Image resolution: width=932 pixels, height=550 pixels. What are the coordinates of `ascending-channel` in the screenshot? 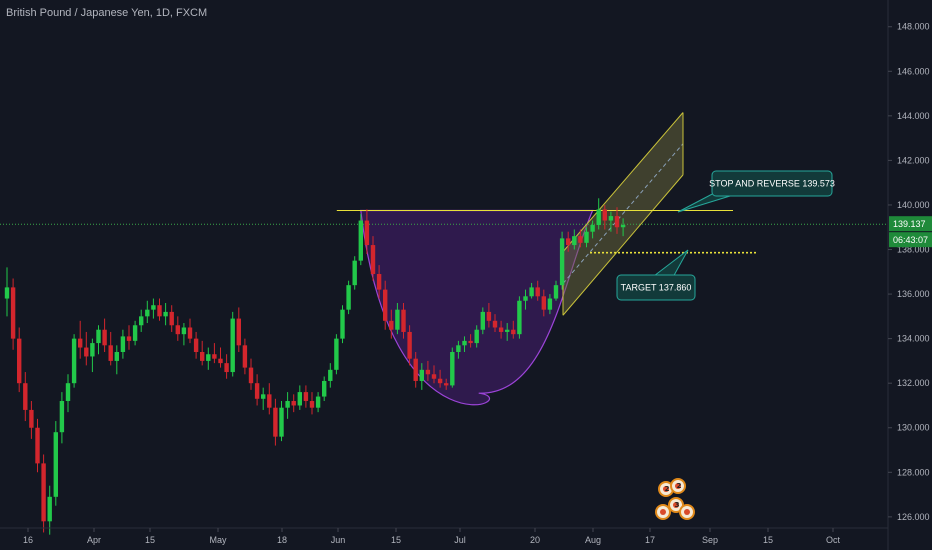 It's located at (623, 214).